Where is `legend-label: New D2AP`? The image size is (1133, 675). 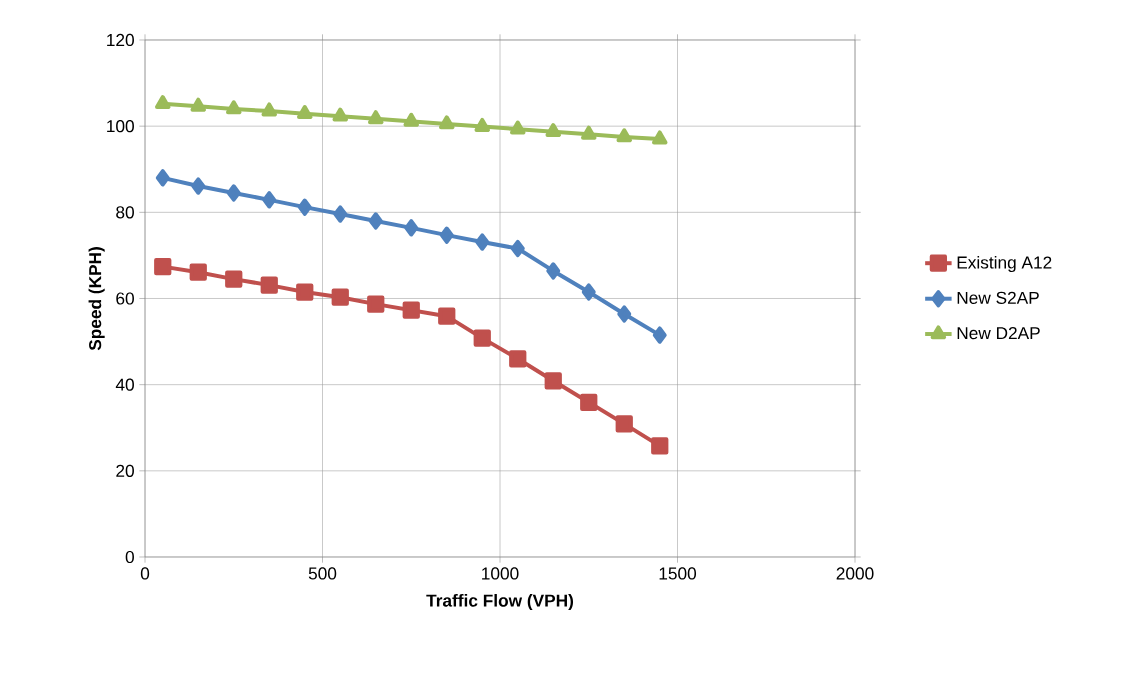
legend-label: New D2AP is located at coordinates (998, 333).